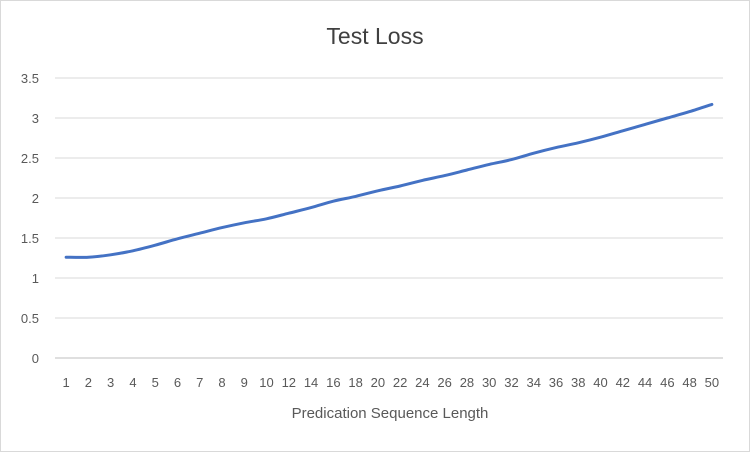  I want to click on x-tick-label: 50, so click(712, 382).